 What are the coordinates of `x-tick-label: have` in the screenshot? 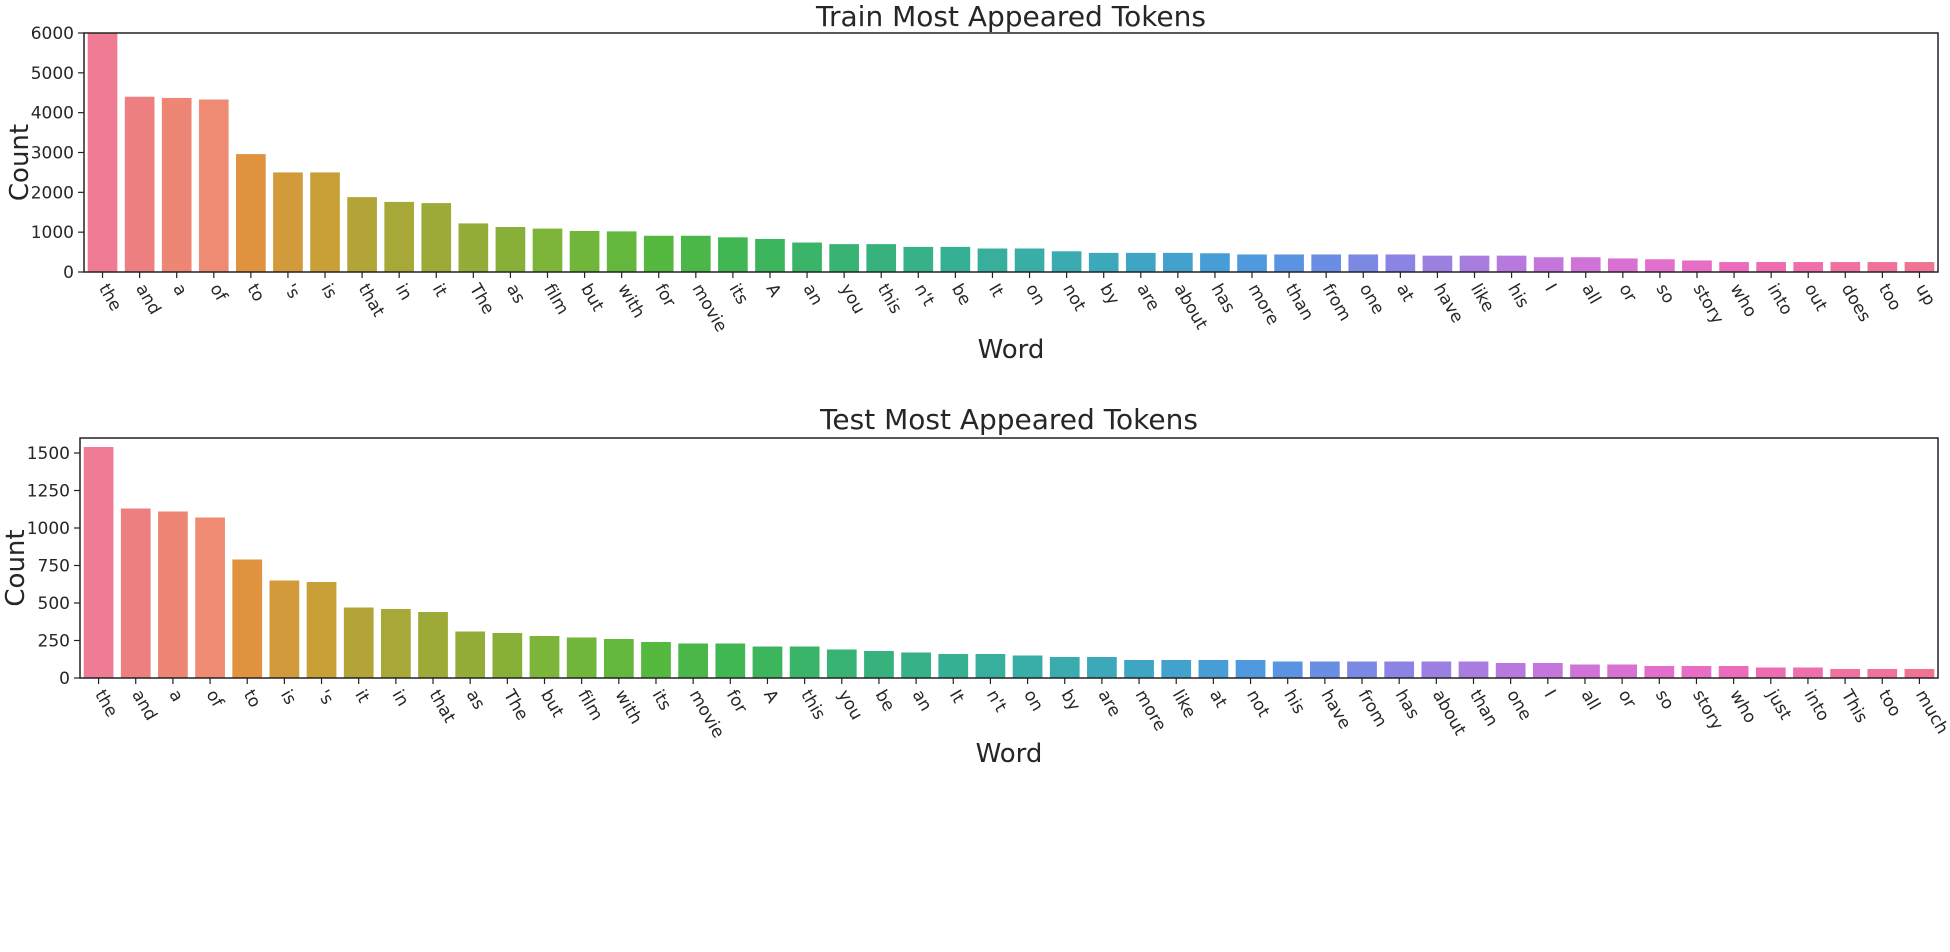 It's located at (1448, 304).